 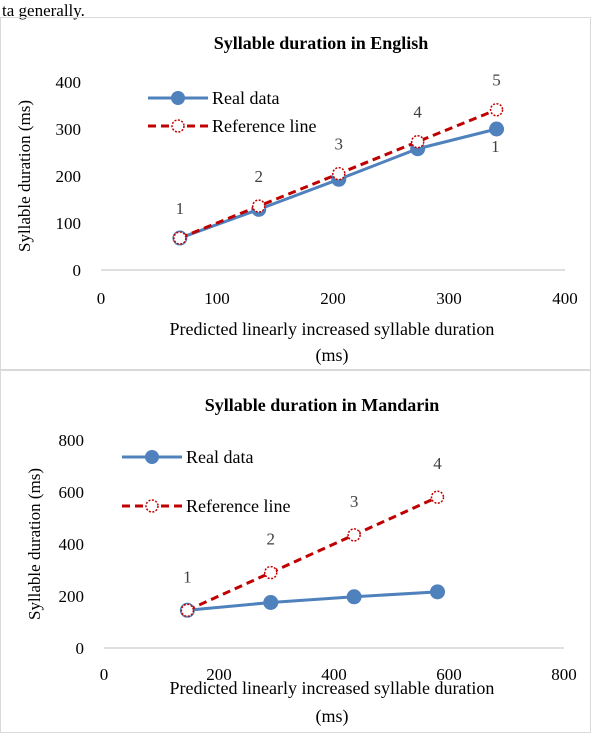 What do you see at coordinates (219, 674) in the screenshot?
I see `mandarin-x-tick-label: 200` at bounding box center [219, 674].